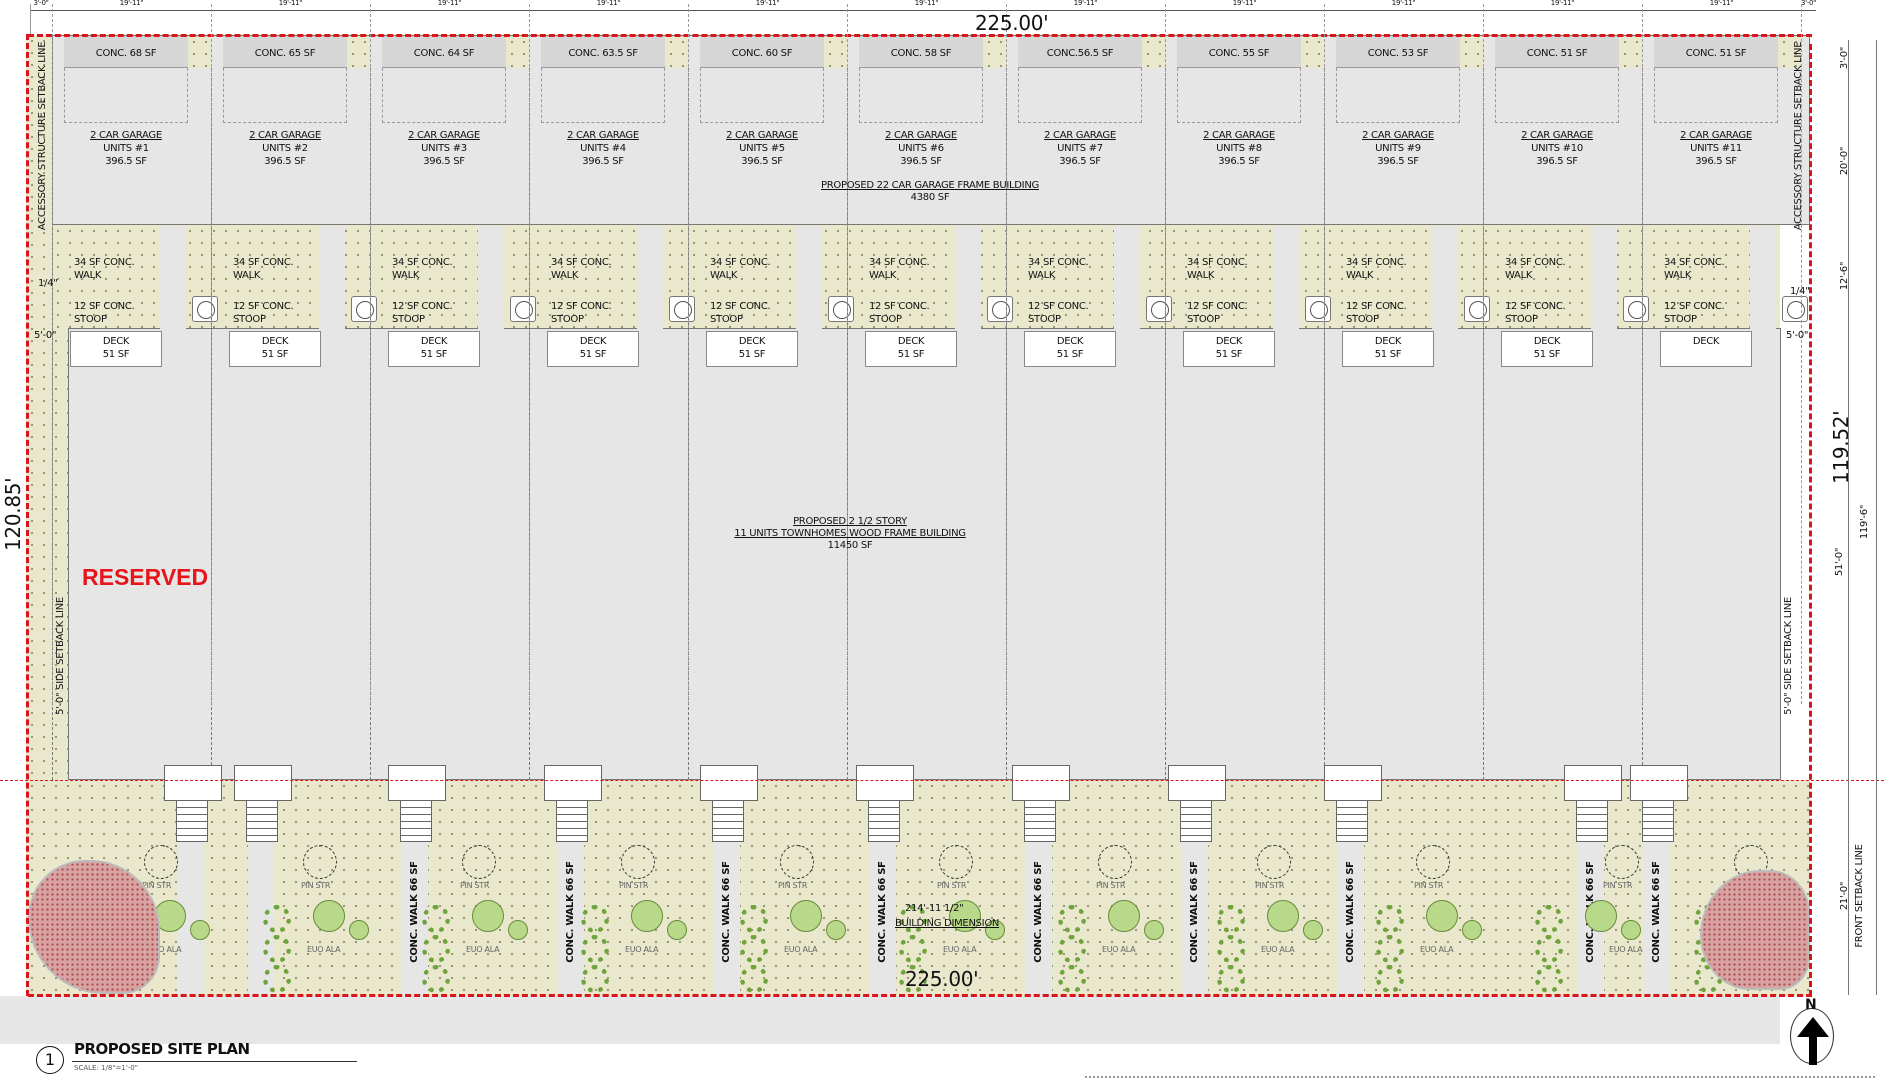  What do you see at coordinates (1012, 23) in the screenshot?
I see `top-total-dimension: 225.00'` at bounding box center [1012, 23].